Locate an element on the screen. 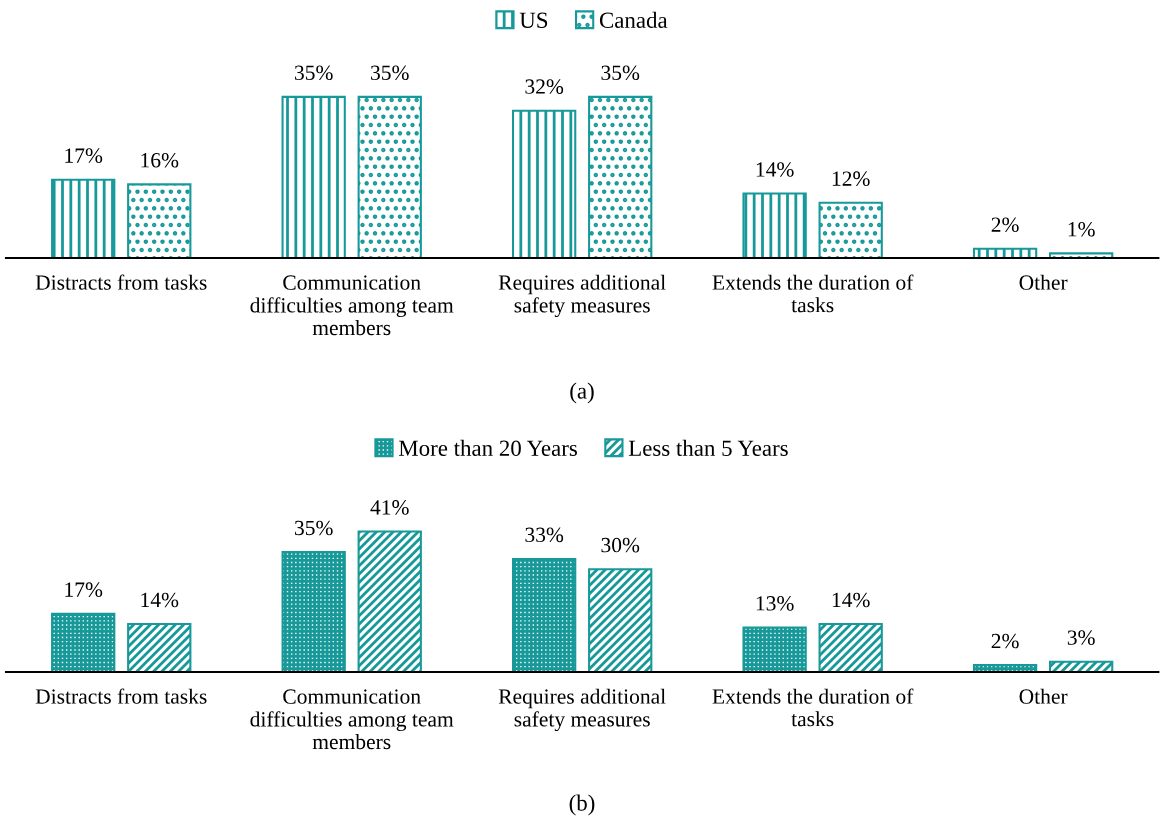 The image size is (1164, 822). data-label: 30% is located at coordinates (620, 545).